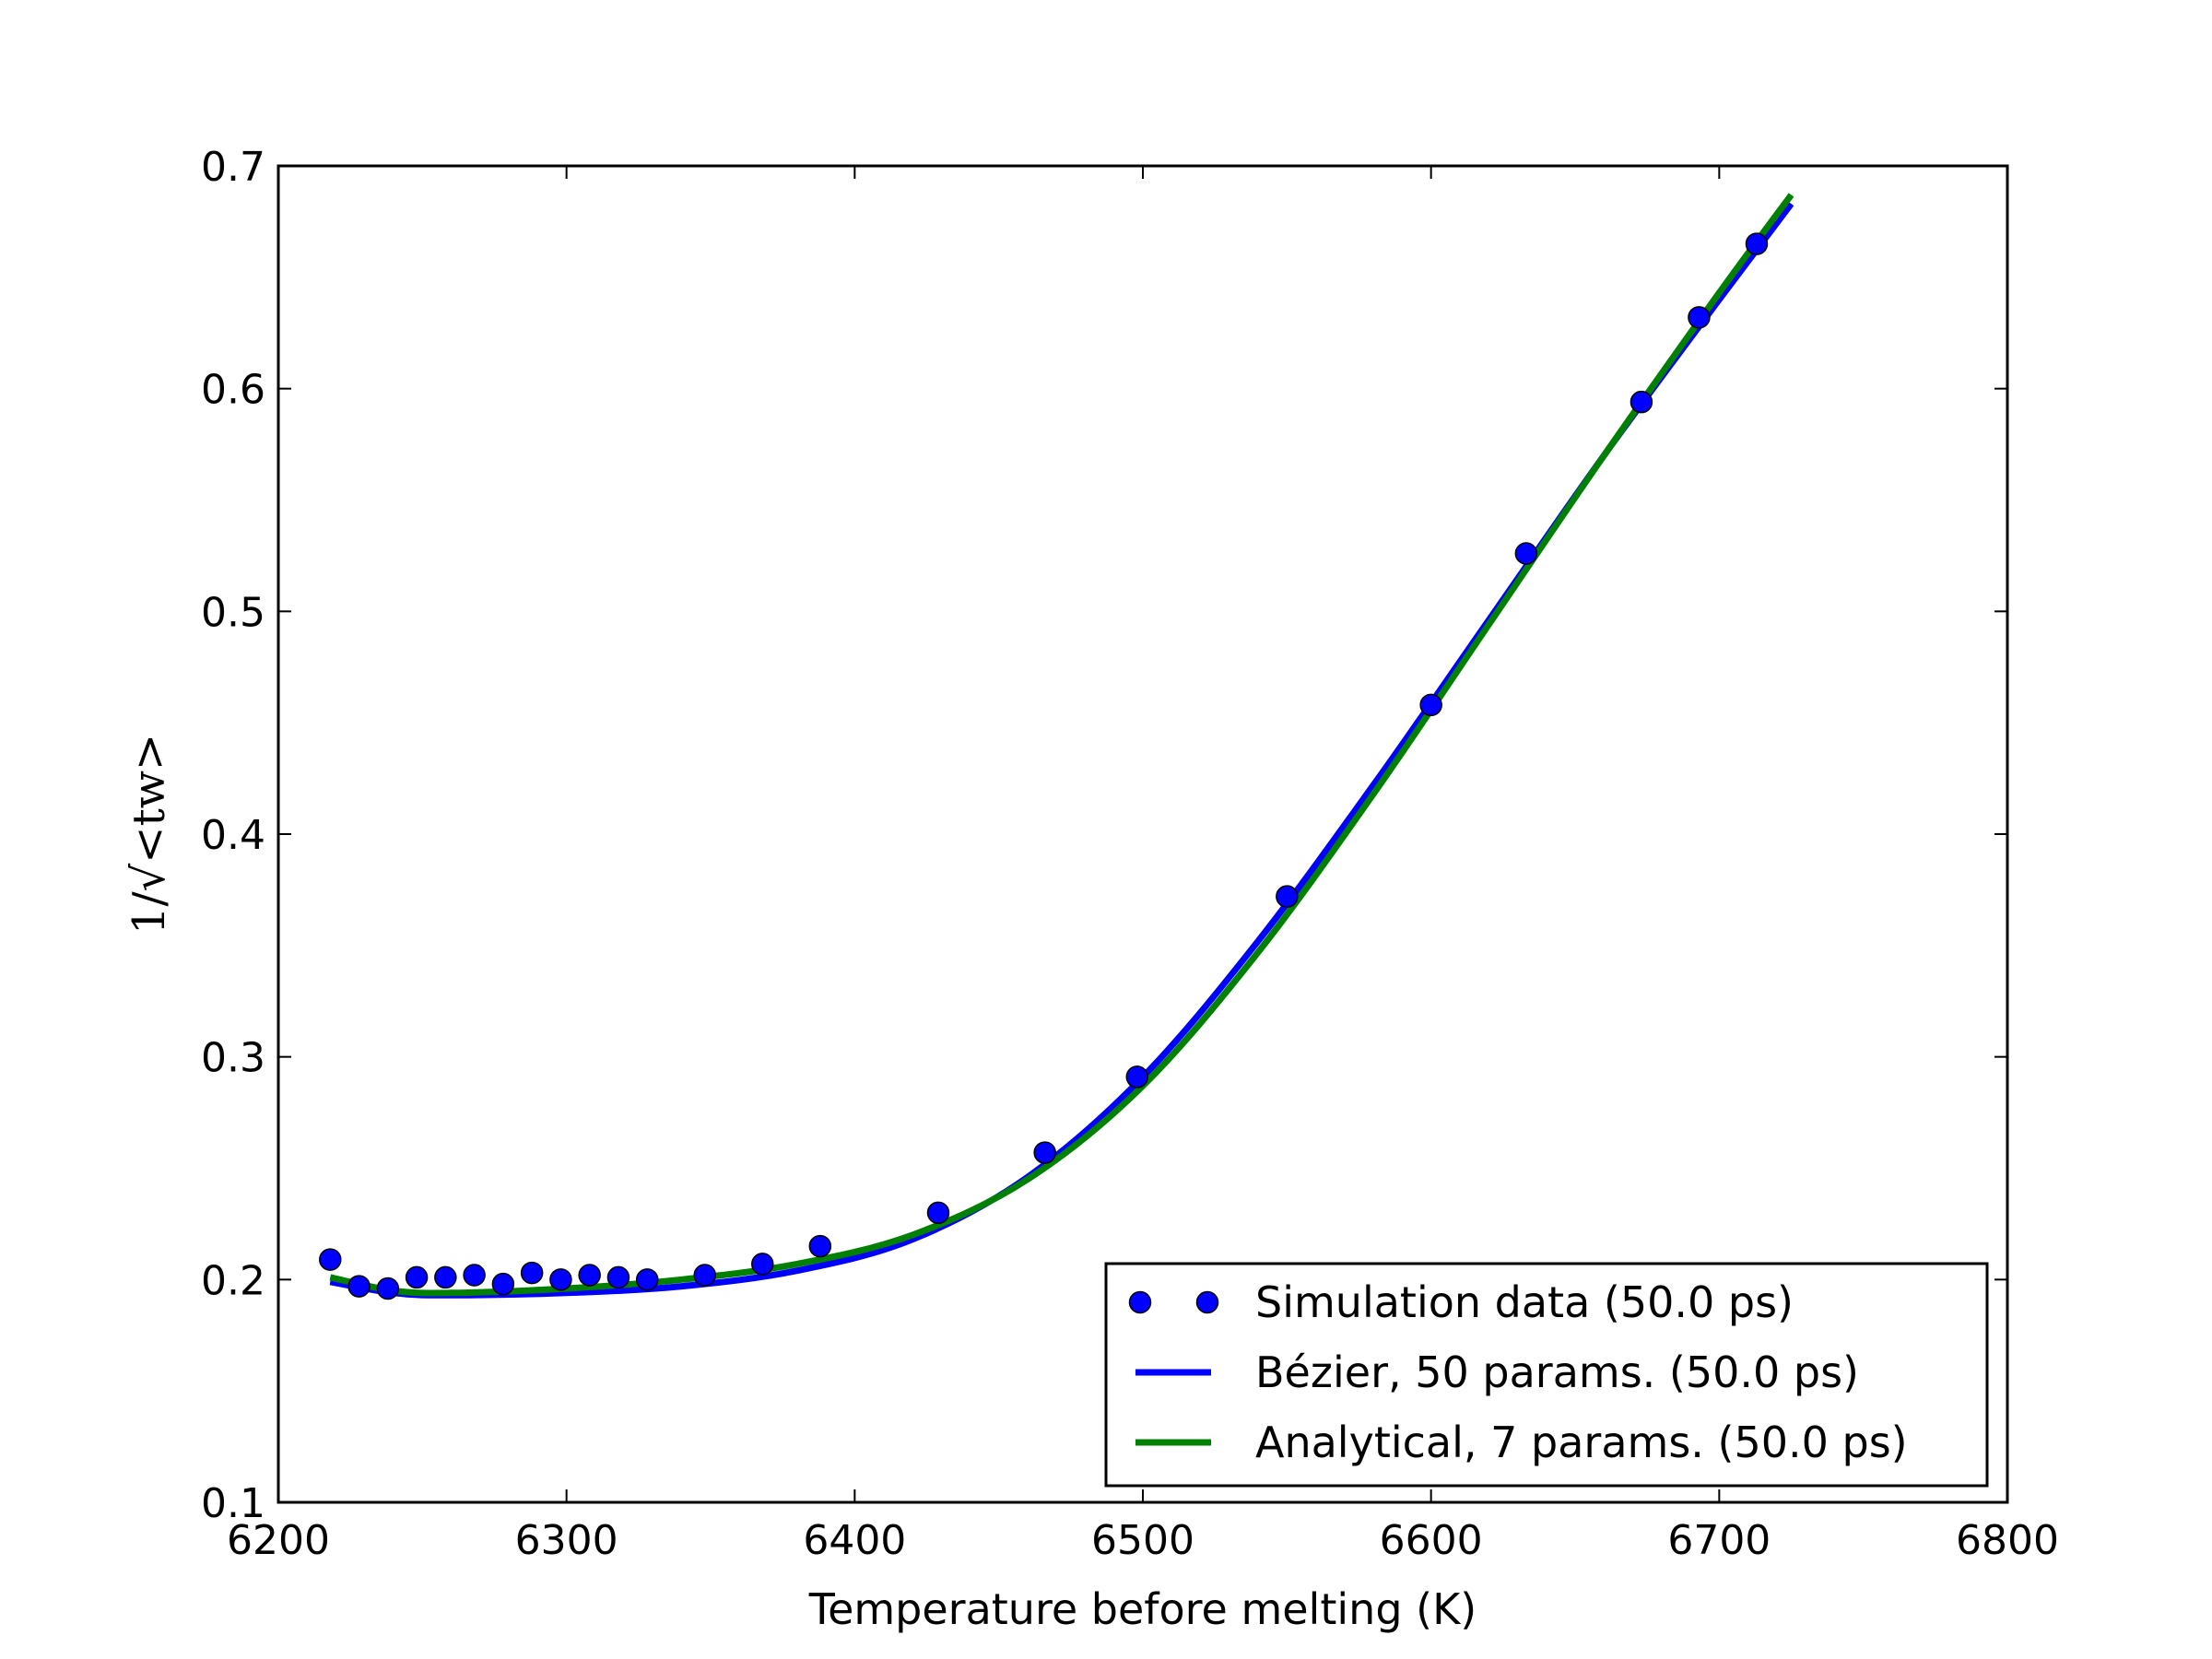  Describe the element at coordinates (1431, 1540) in the screenshot. I see `x-tick-label: 6600` at that location.